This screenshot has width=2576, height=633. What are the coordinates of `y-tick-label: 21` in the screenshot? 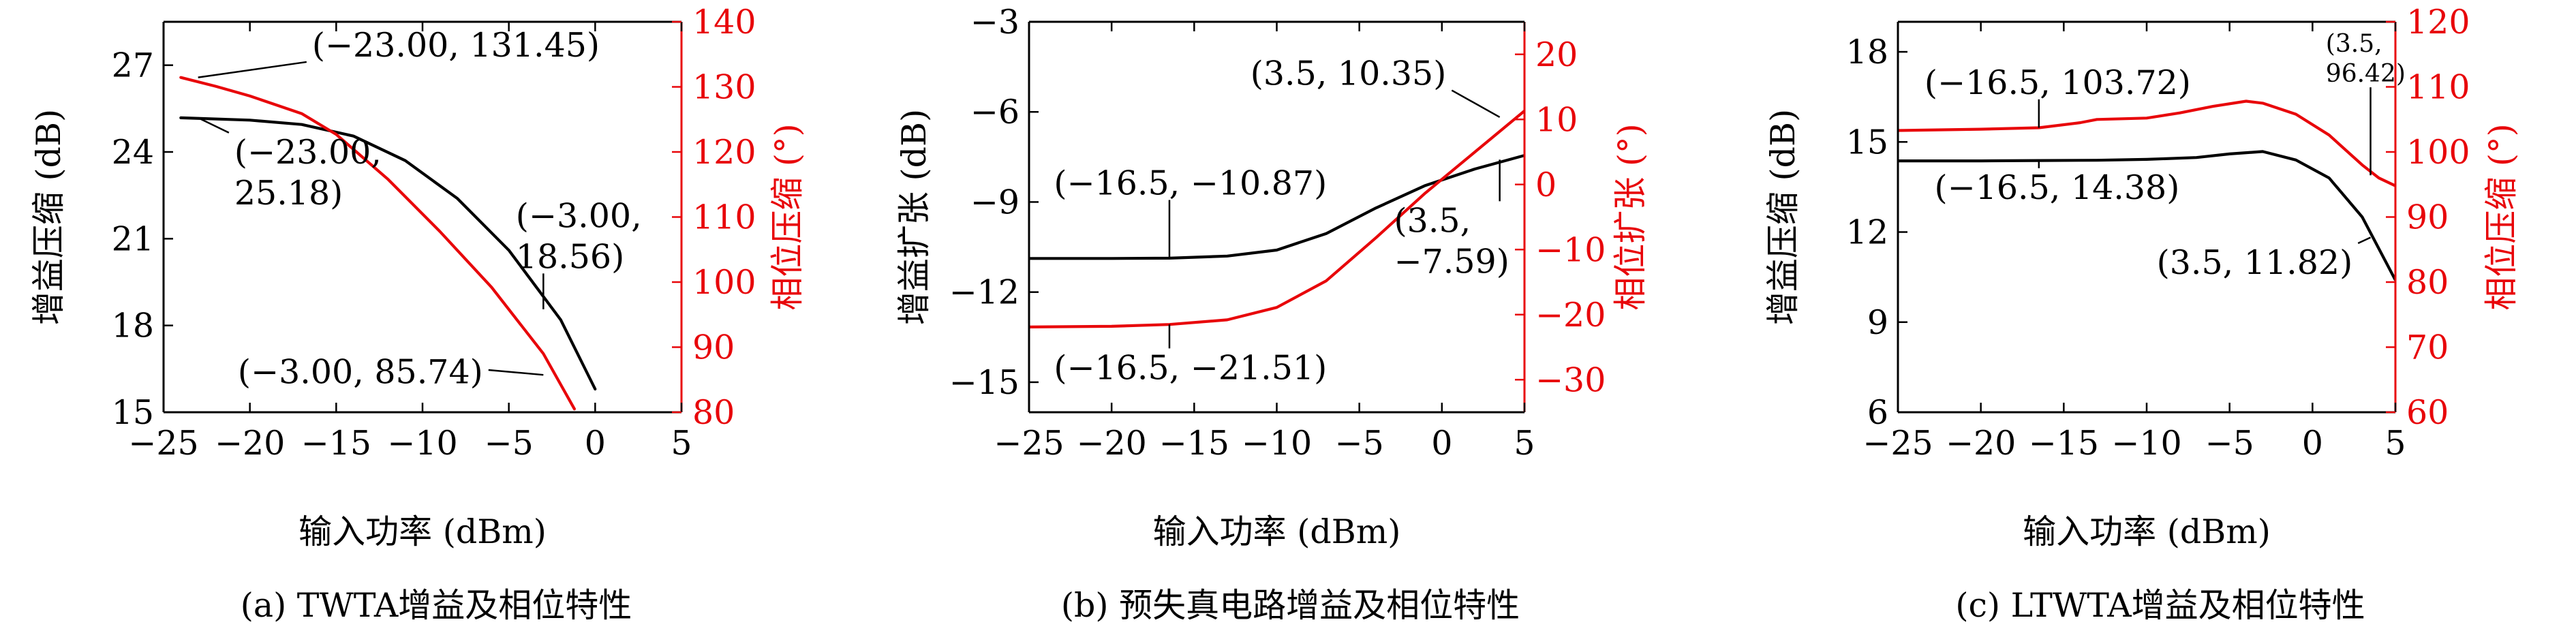 It's located at (133, 238).